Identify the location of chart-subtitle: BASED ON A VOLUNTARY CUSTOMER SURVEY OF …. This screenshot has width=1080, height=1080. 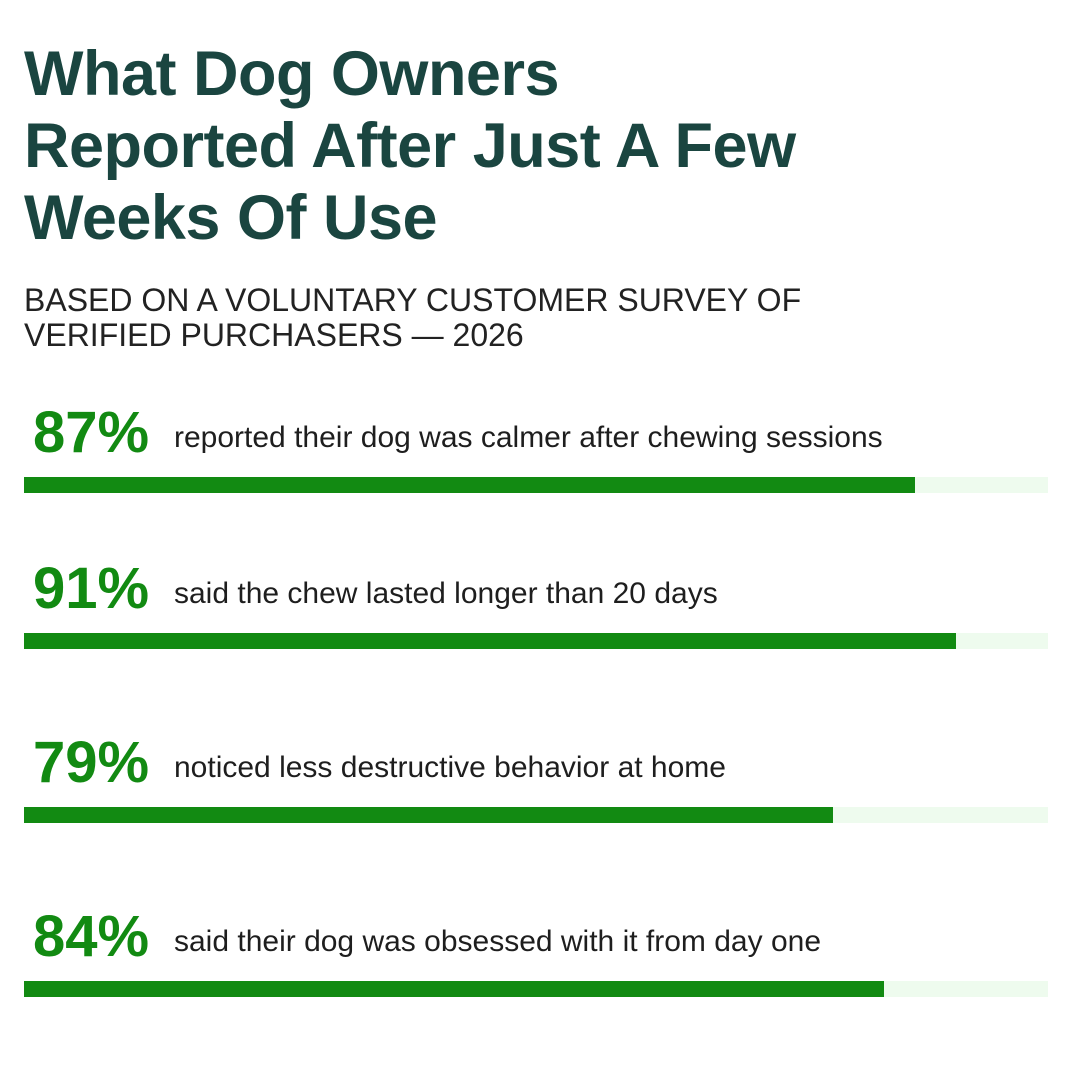
(413, 317).